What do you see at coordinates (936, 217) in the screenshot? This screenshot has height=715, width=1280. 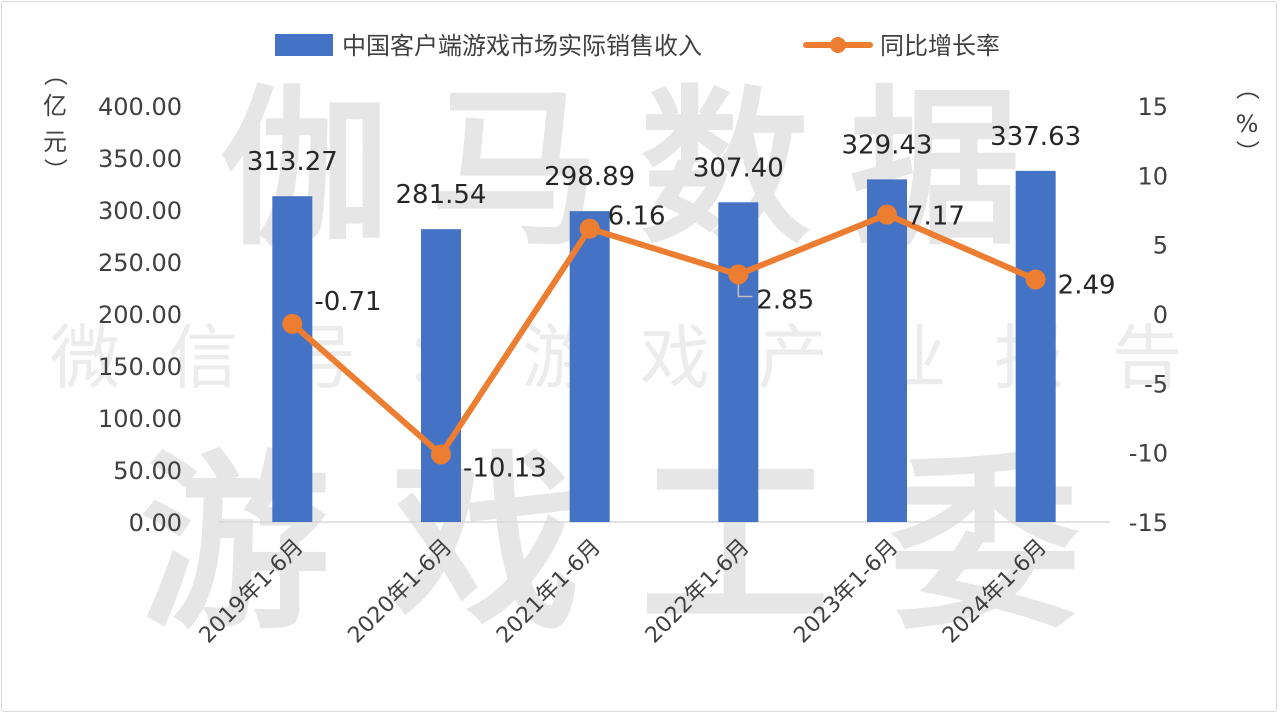 I see `growth-value-label: 7.17` at bounding box center [936, 217].